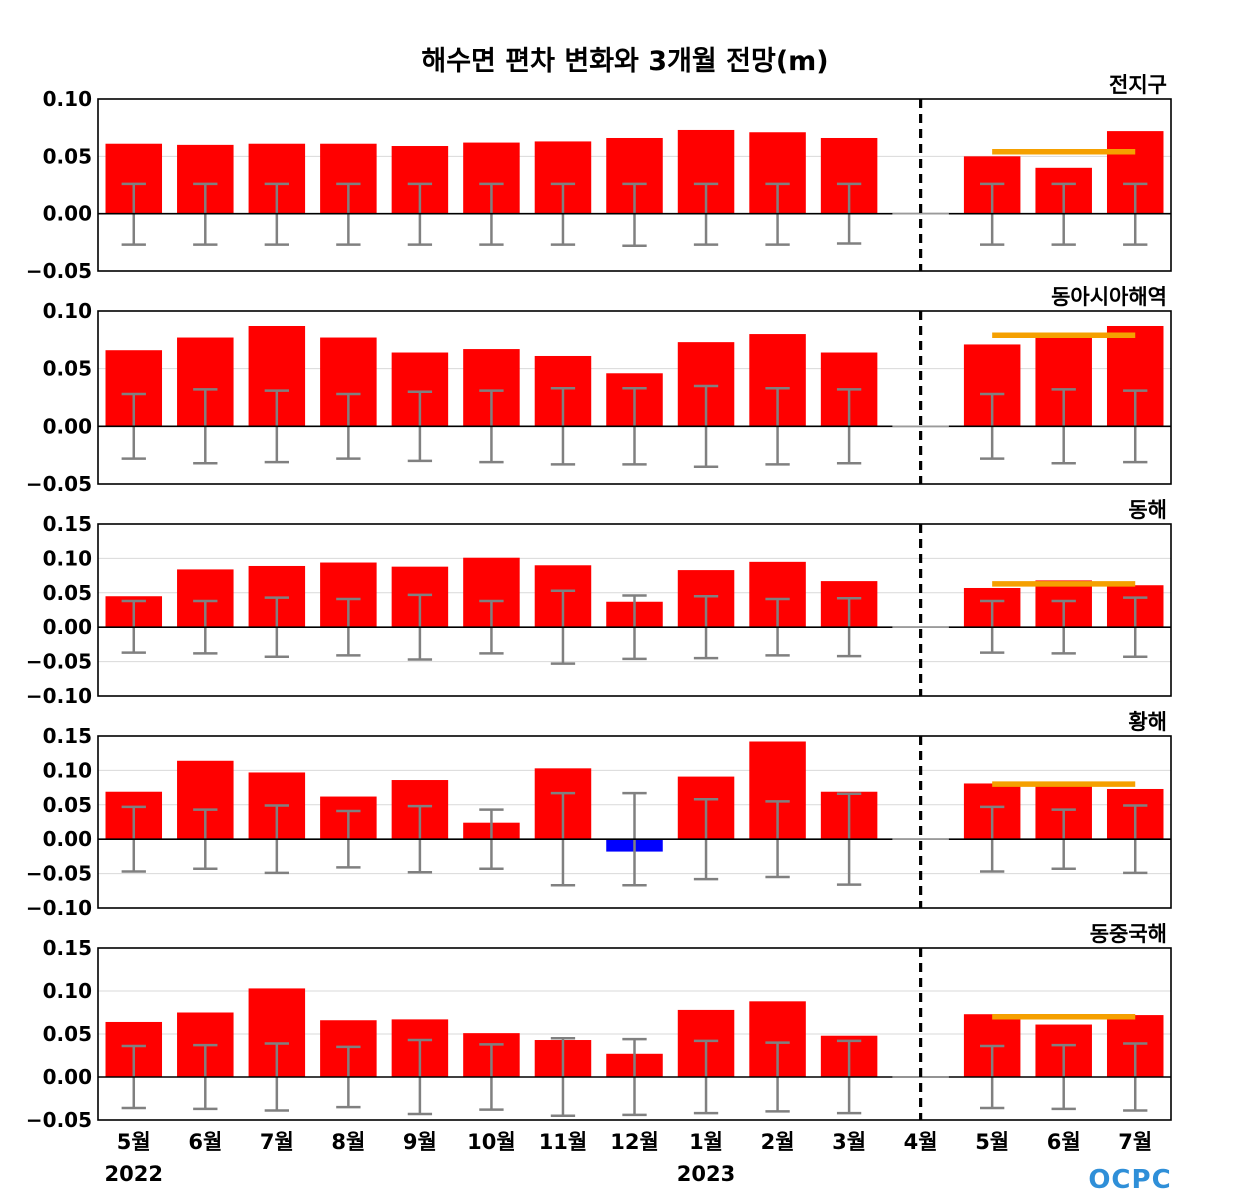 Image resolution: width=1250 pixels, height=1204 pixels. What do you see at coordinates (849, 1142) in the screenshot?
I see `x-tick-label: 3월` at bounding box center [849, 1142].